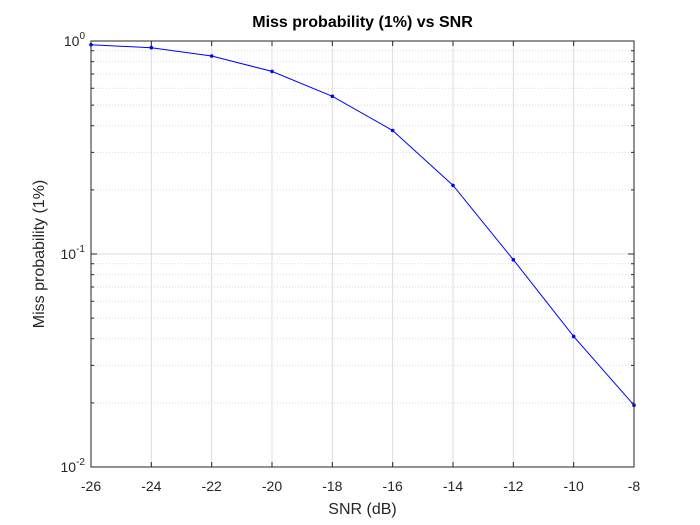  I want to click on x-tick-label: -12, so click(513, 486).